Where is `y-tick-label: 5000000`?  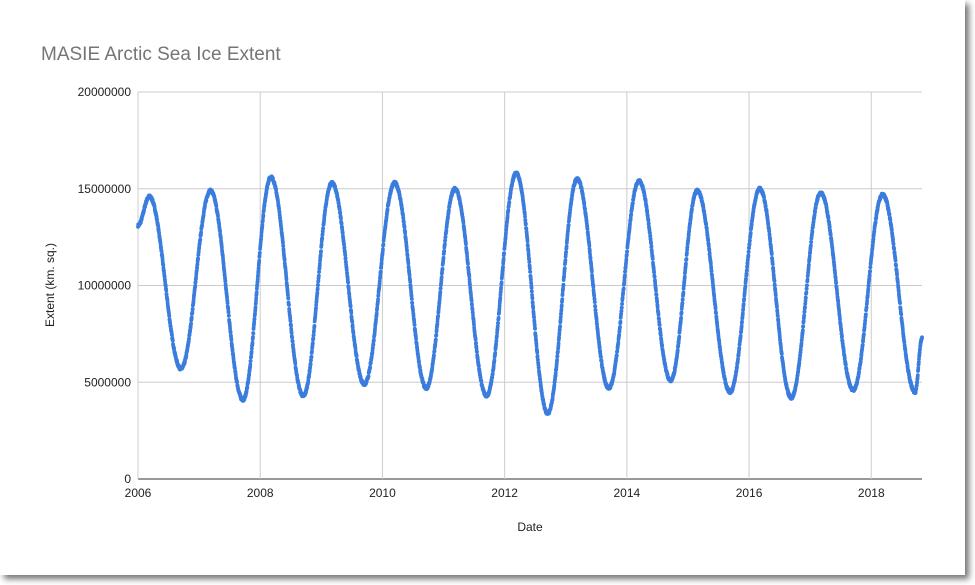
y-tick-label: 5000000 is located at coordinates (107, 382).